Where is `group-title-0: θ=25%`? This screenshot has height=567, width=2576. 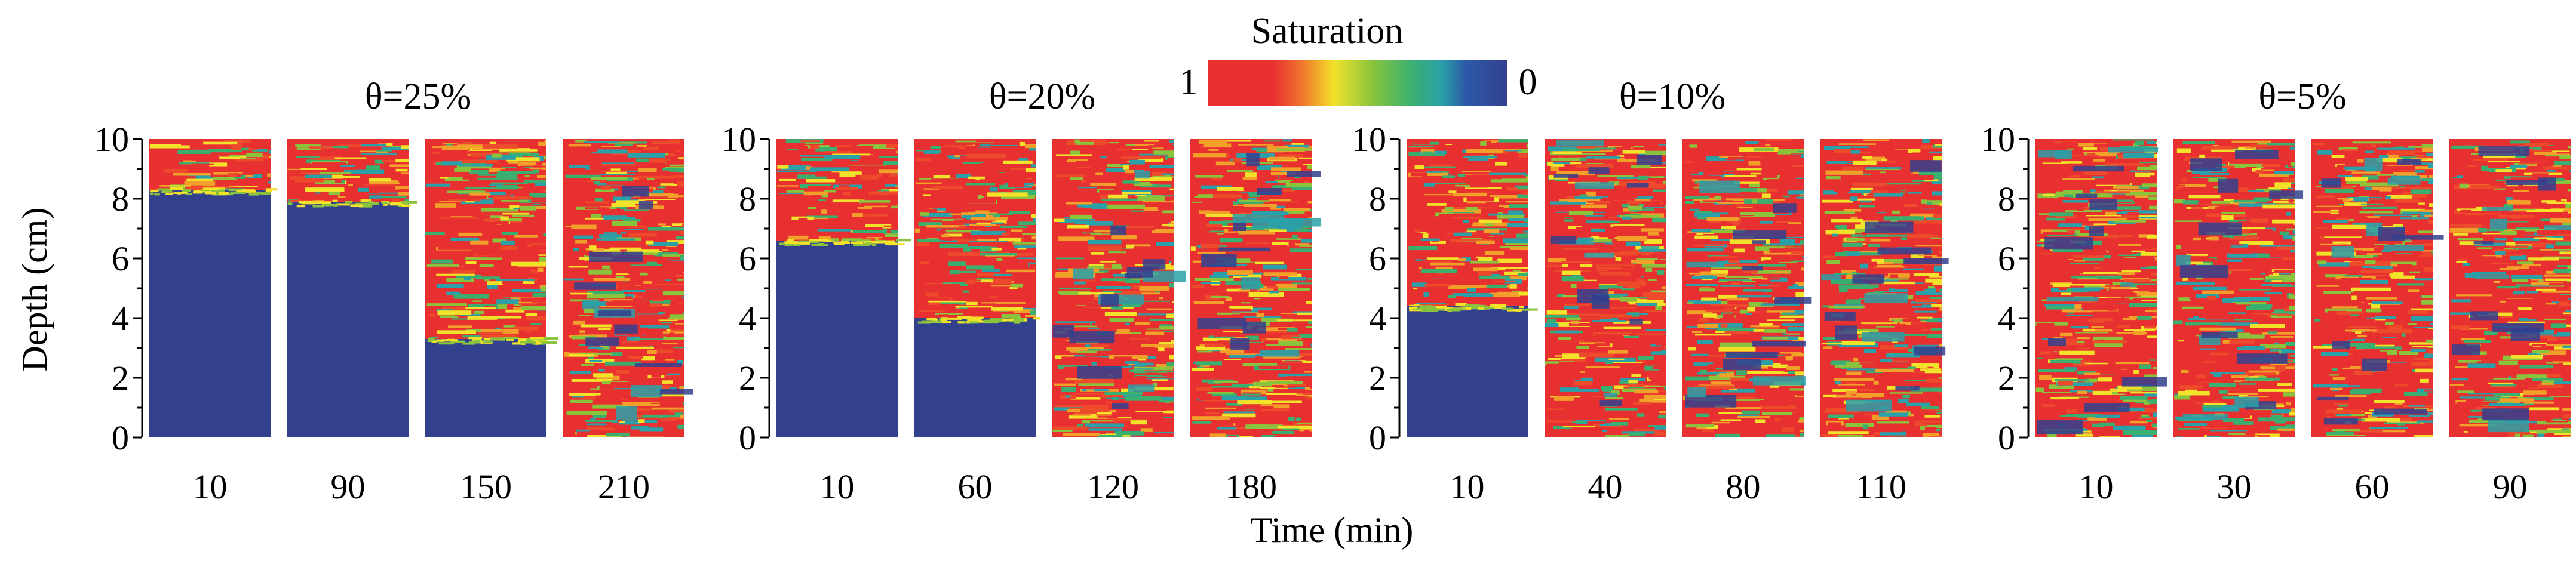 group-title-0: θ=25% is located at coordinates (418, 96).